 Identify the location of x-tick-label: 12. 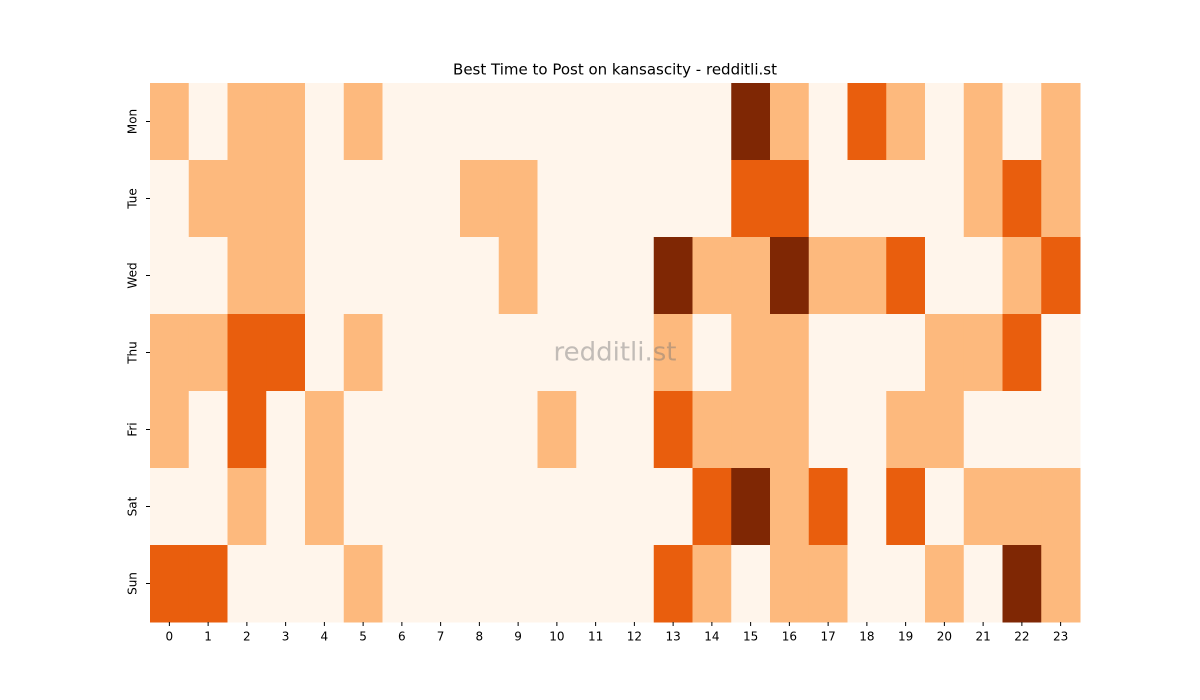
(634, 637).